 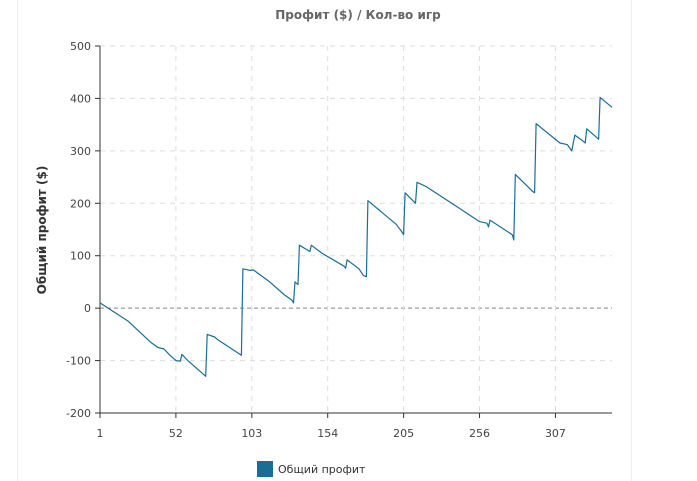 I want to click on legend-label: Общий профит, so click(x=322, y=469).